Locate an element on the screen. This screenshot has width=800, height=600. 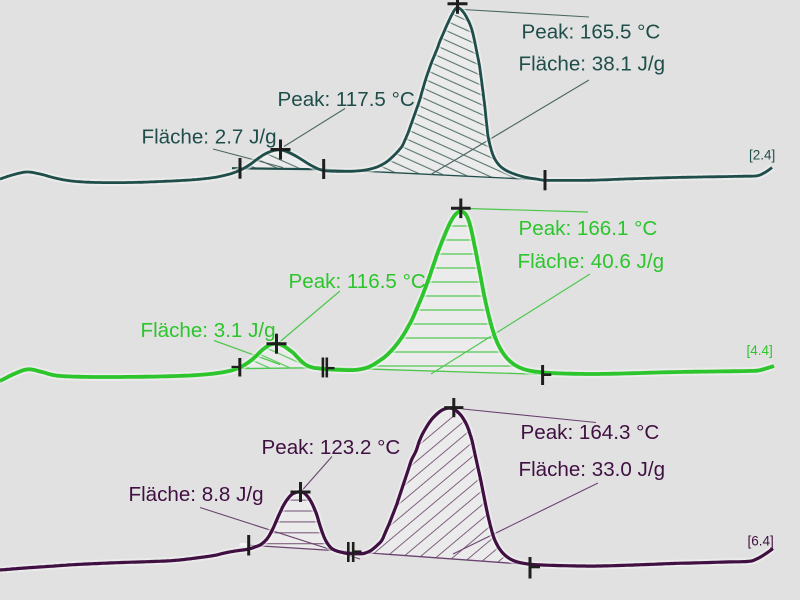
svg-text: Fläche: 33.0 J/g is located at coordinates (592, 469).